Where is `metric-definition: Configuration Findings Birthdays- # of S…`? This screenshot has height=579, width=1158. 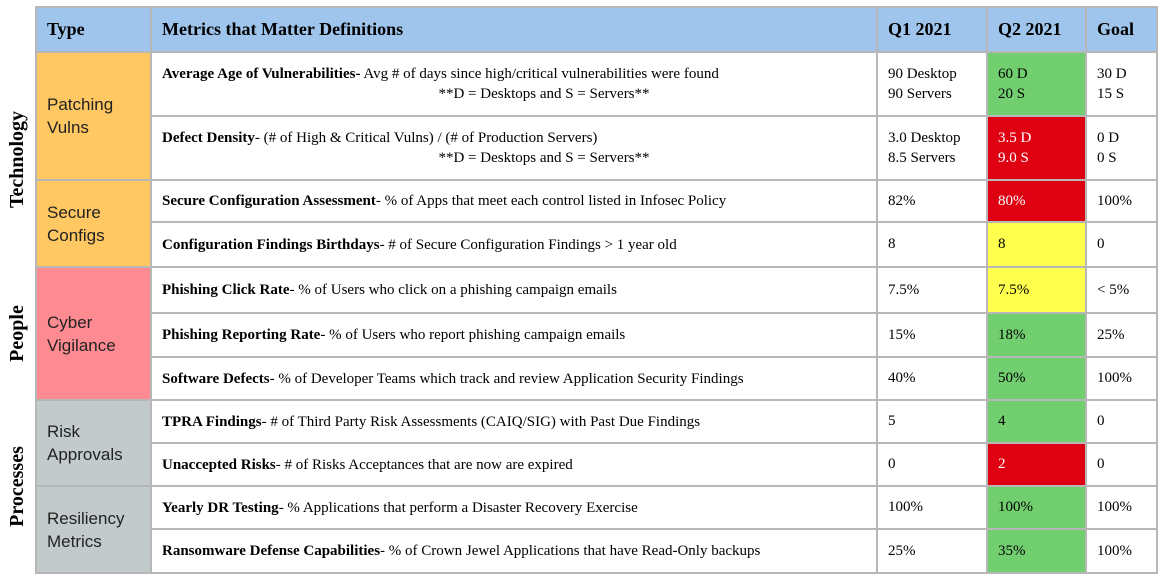 metric-definition: Configuration Findings Birthdays- # of S… is located at coordinates (514, 244).